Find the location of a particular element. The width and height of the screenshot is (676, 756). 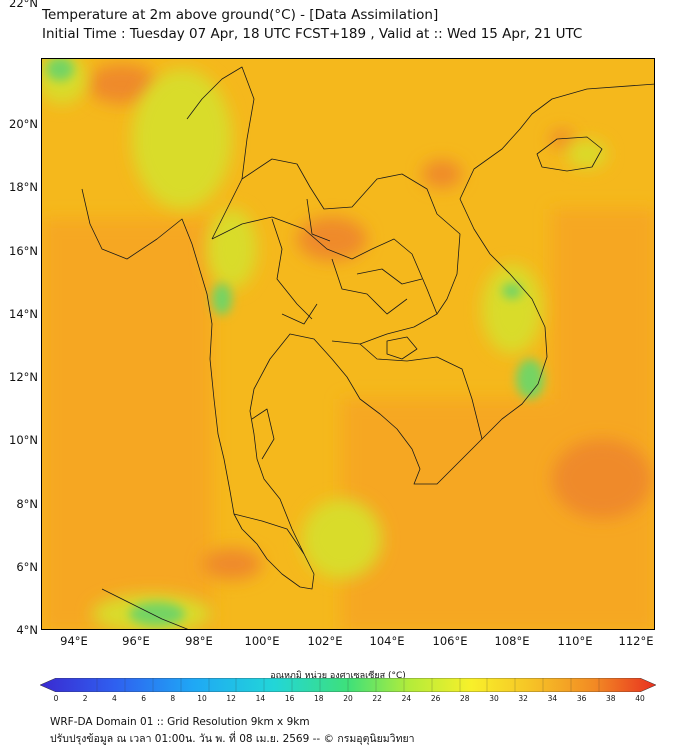

colorbar-tick-0: 0 is located at coordinates (56, 698).